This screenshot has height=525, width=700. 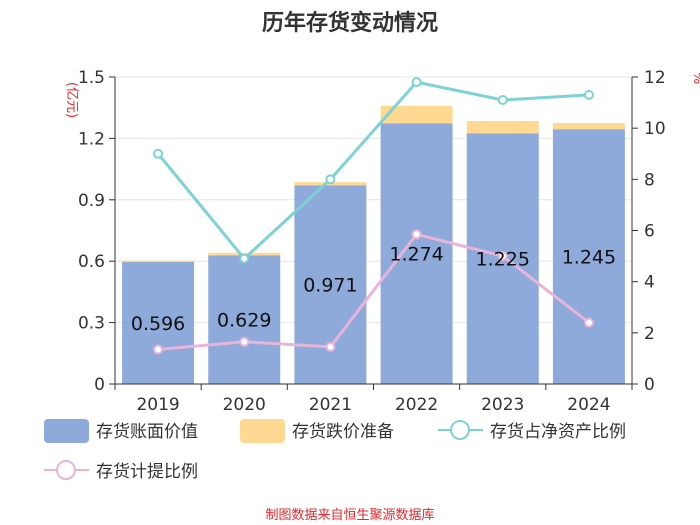 What do you see at coordinates (91, 201) in the screenshot?
I see `left-tick-label: 0.9` at bounding box center [91, 201].